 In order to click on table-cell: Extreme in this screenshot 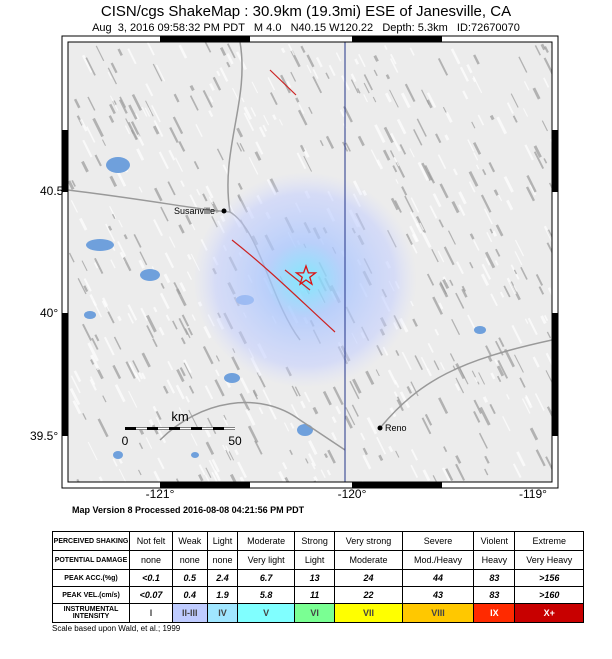, I will do `click(549, 541)`.